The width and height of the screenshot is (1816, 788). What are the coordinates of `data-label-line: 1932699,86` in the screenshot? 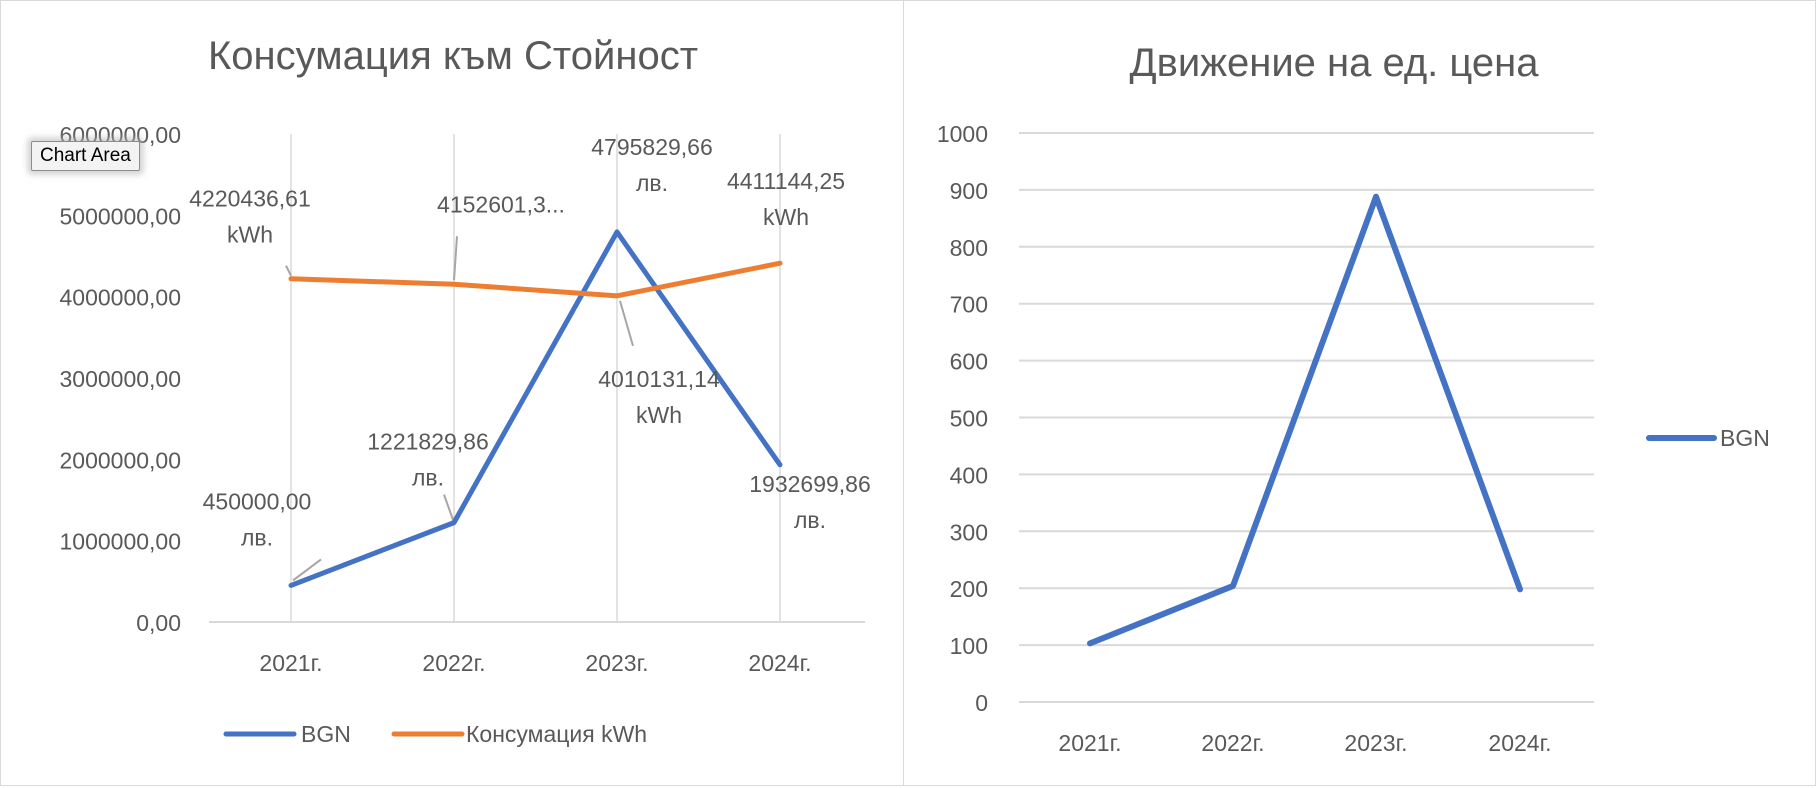 It's located at (810, 484).